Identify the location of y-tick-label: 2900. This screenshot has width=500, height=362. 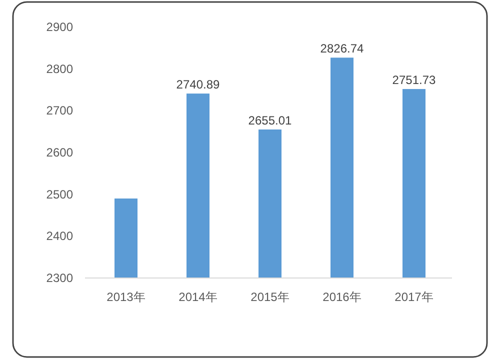
(60, 27).